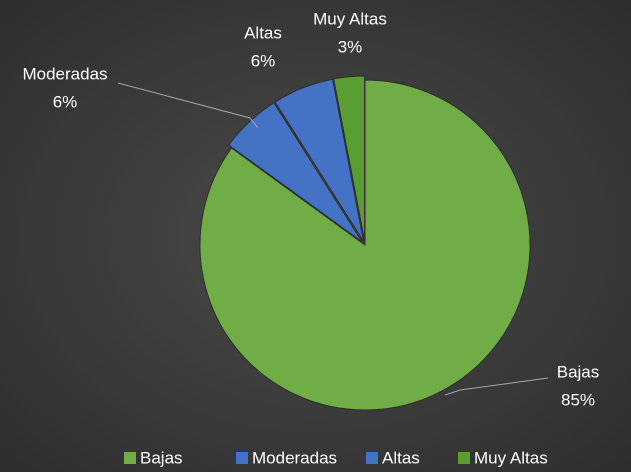  What do you see at coordinates (578, 399) in the screenshot?
I see `slice-label-value: 85%` at bounding box center [578, 399].